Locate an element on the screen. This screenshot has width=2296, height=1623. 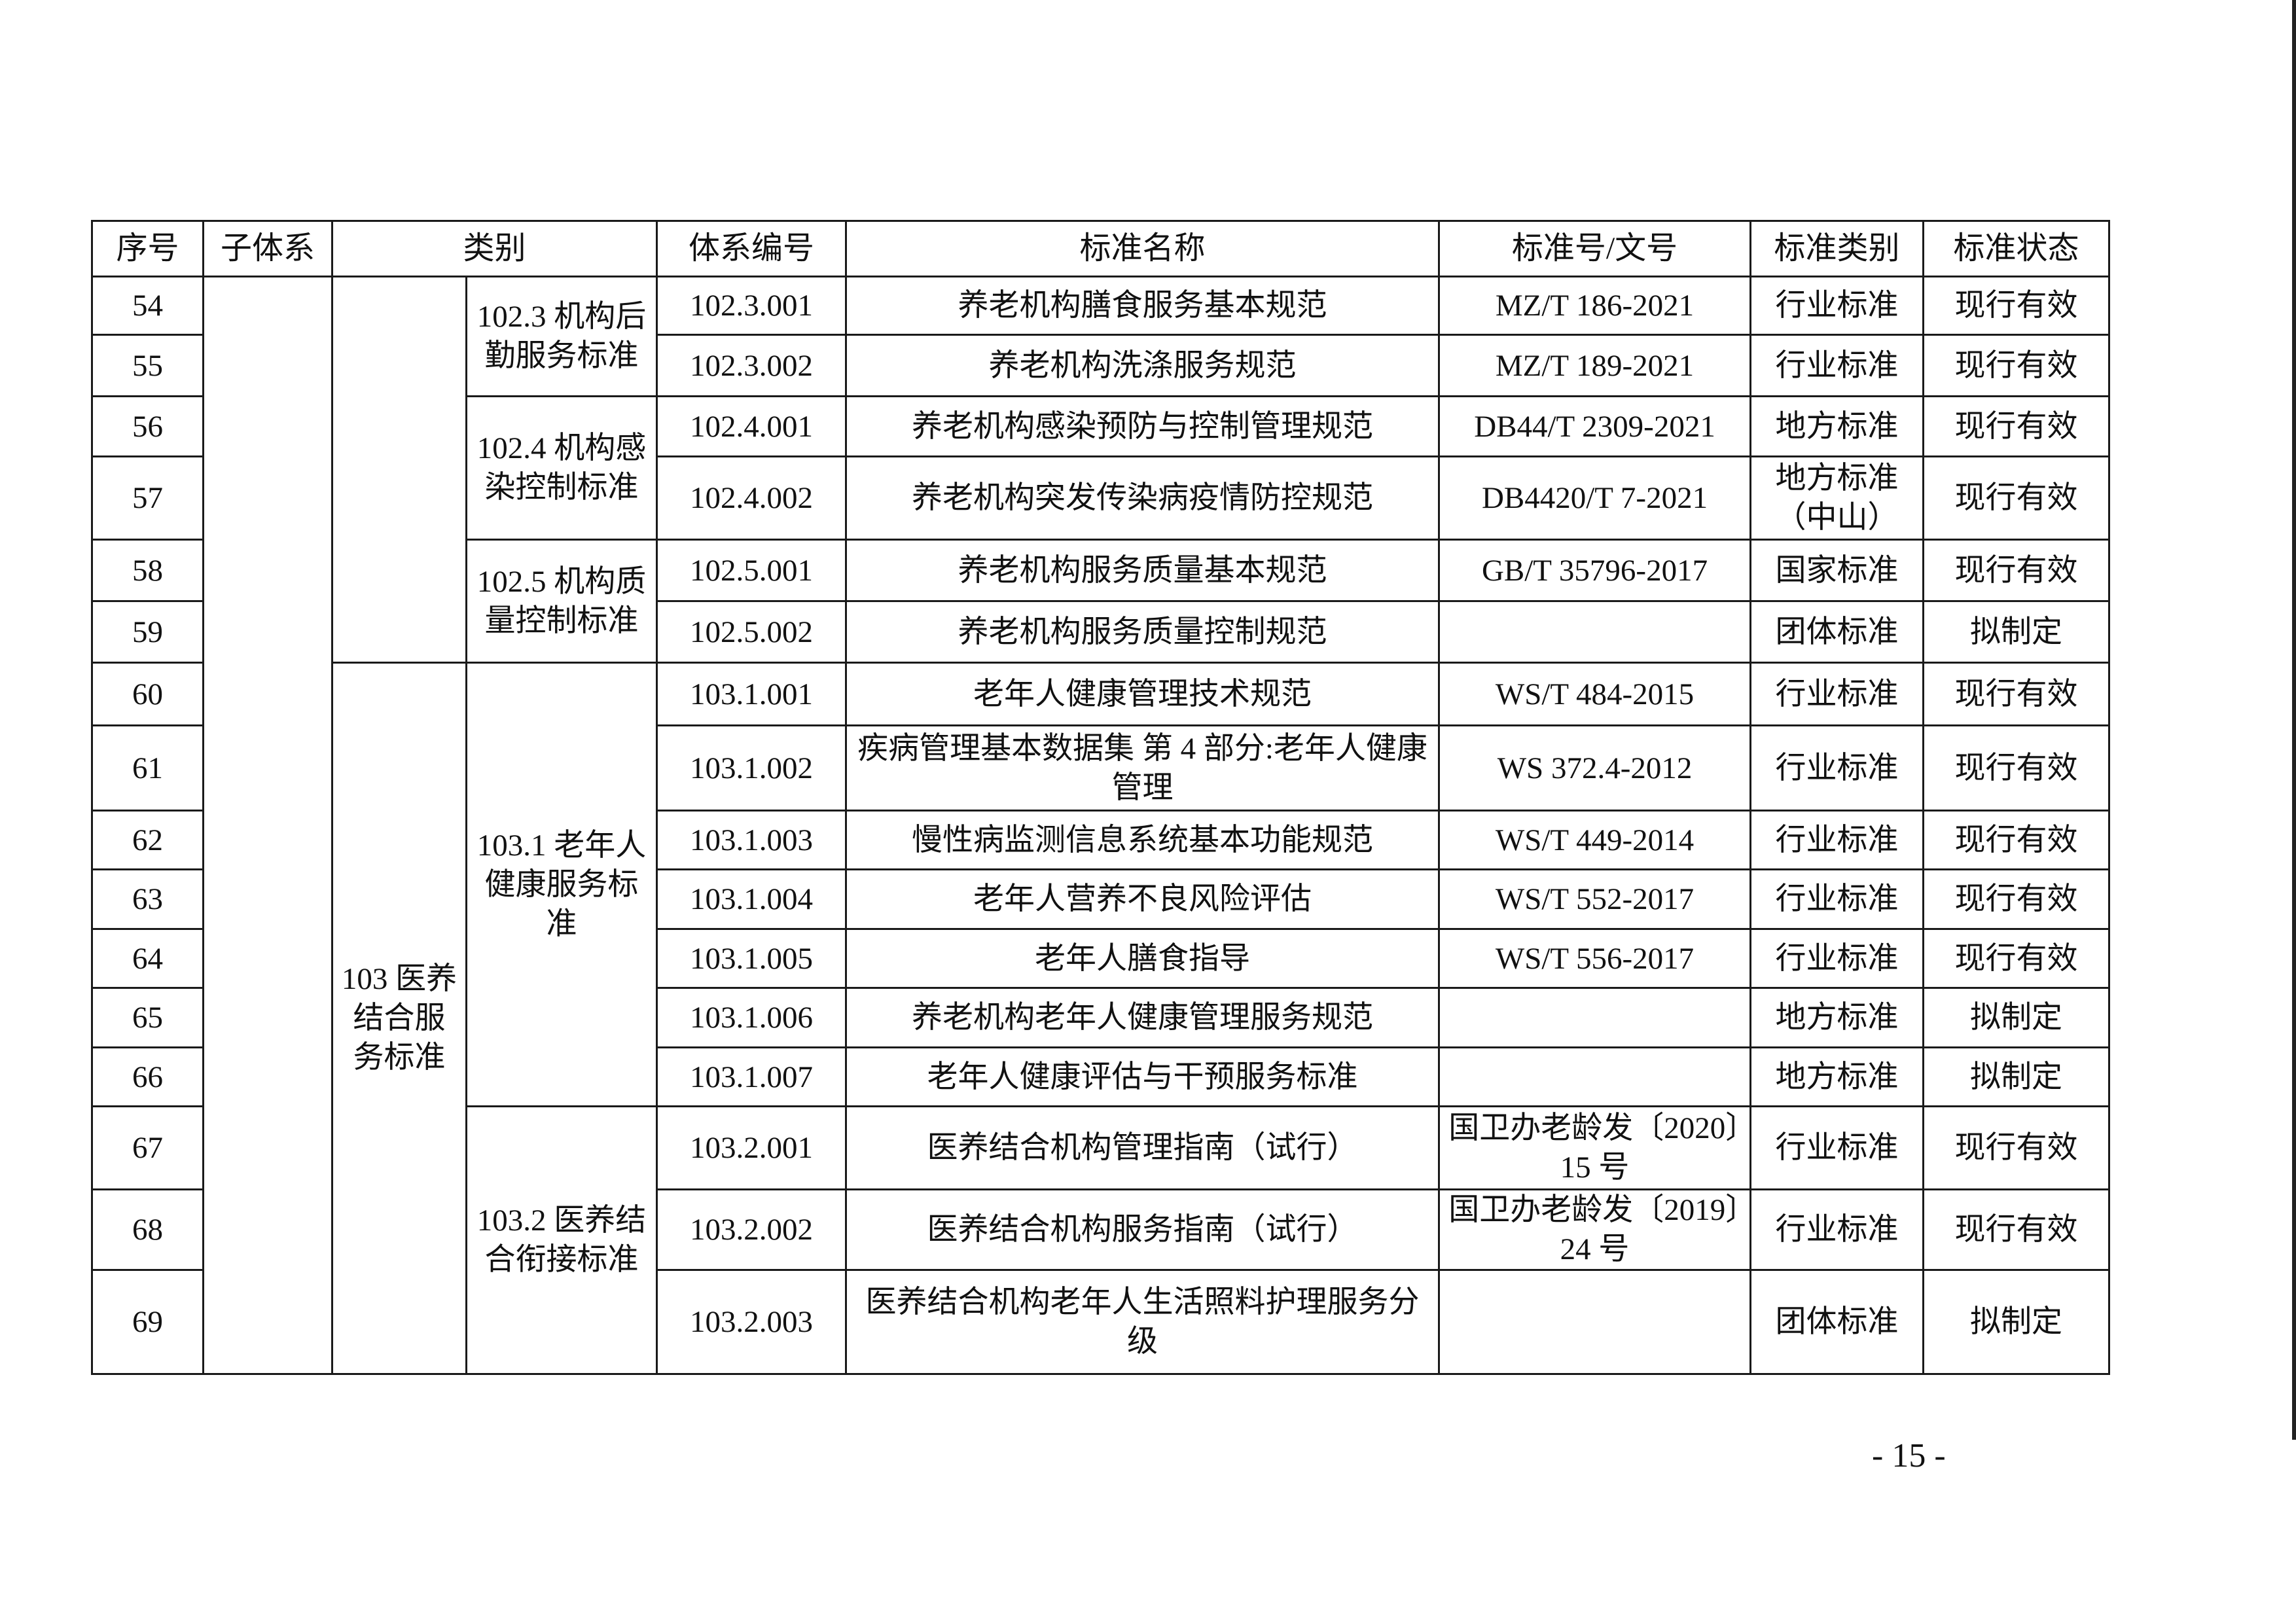
standard-name: 养老机构老年人健康管理服务规范 is located at coordinates (1143, 1018).